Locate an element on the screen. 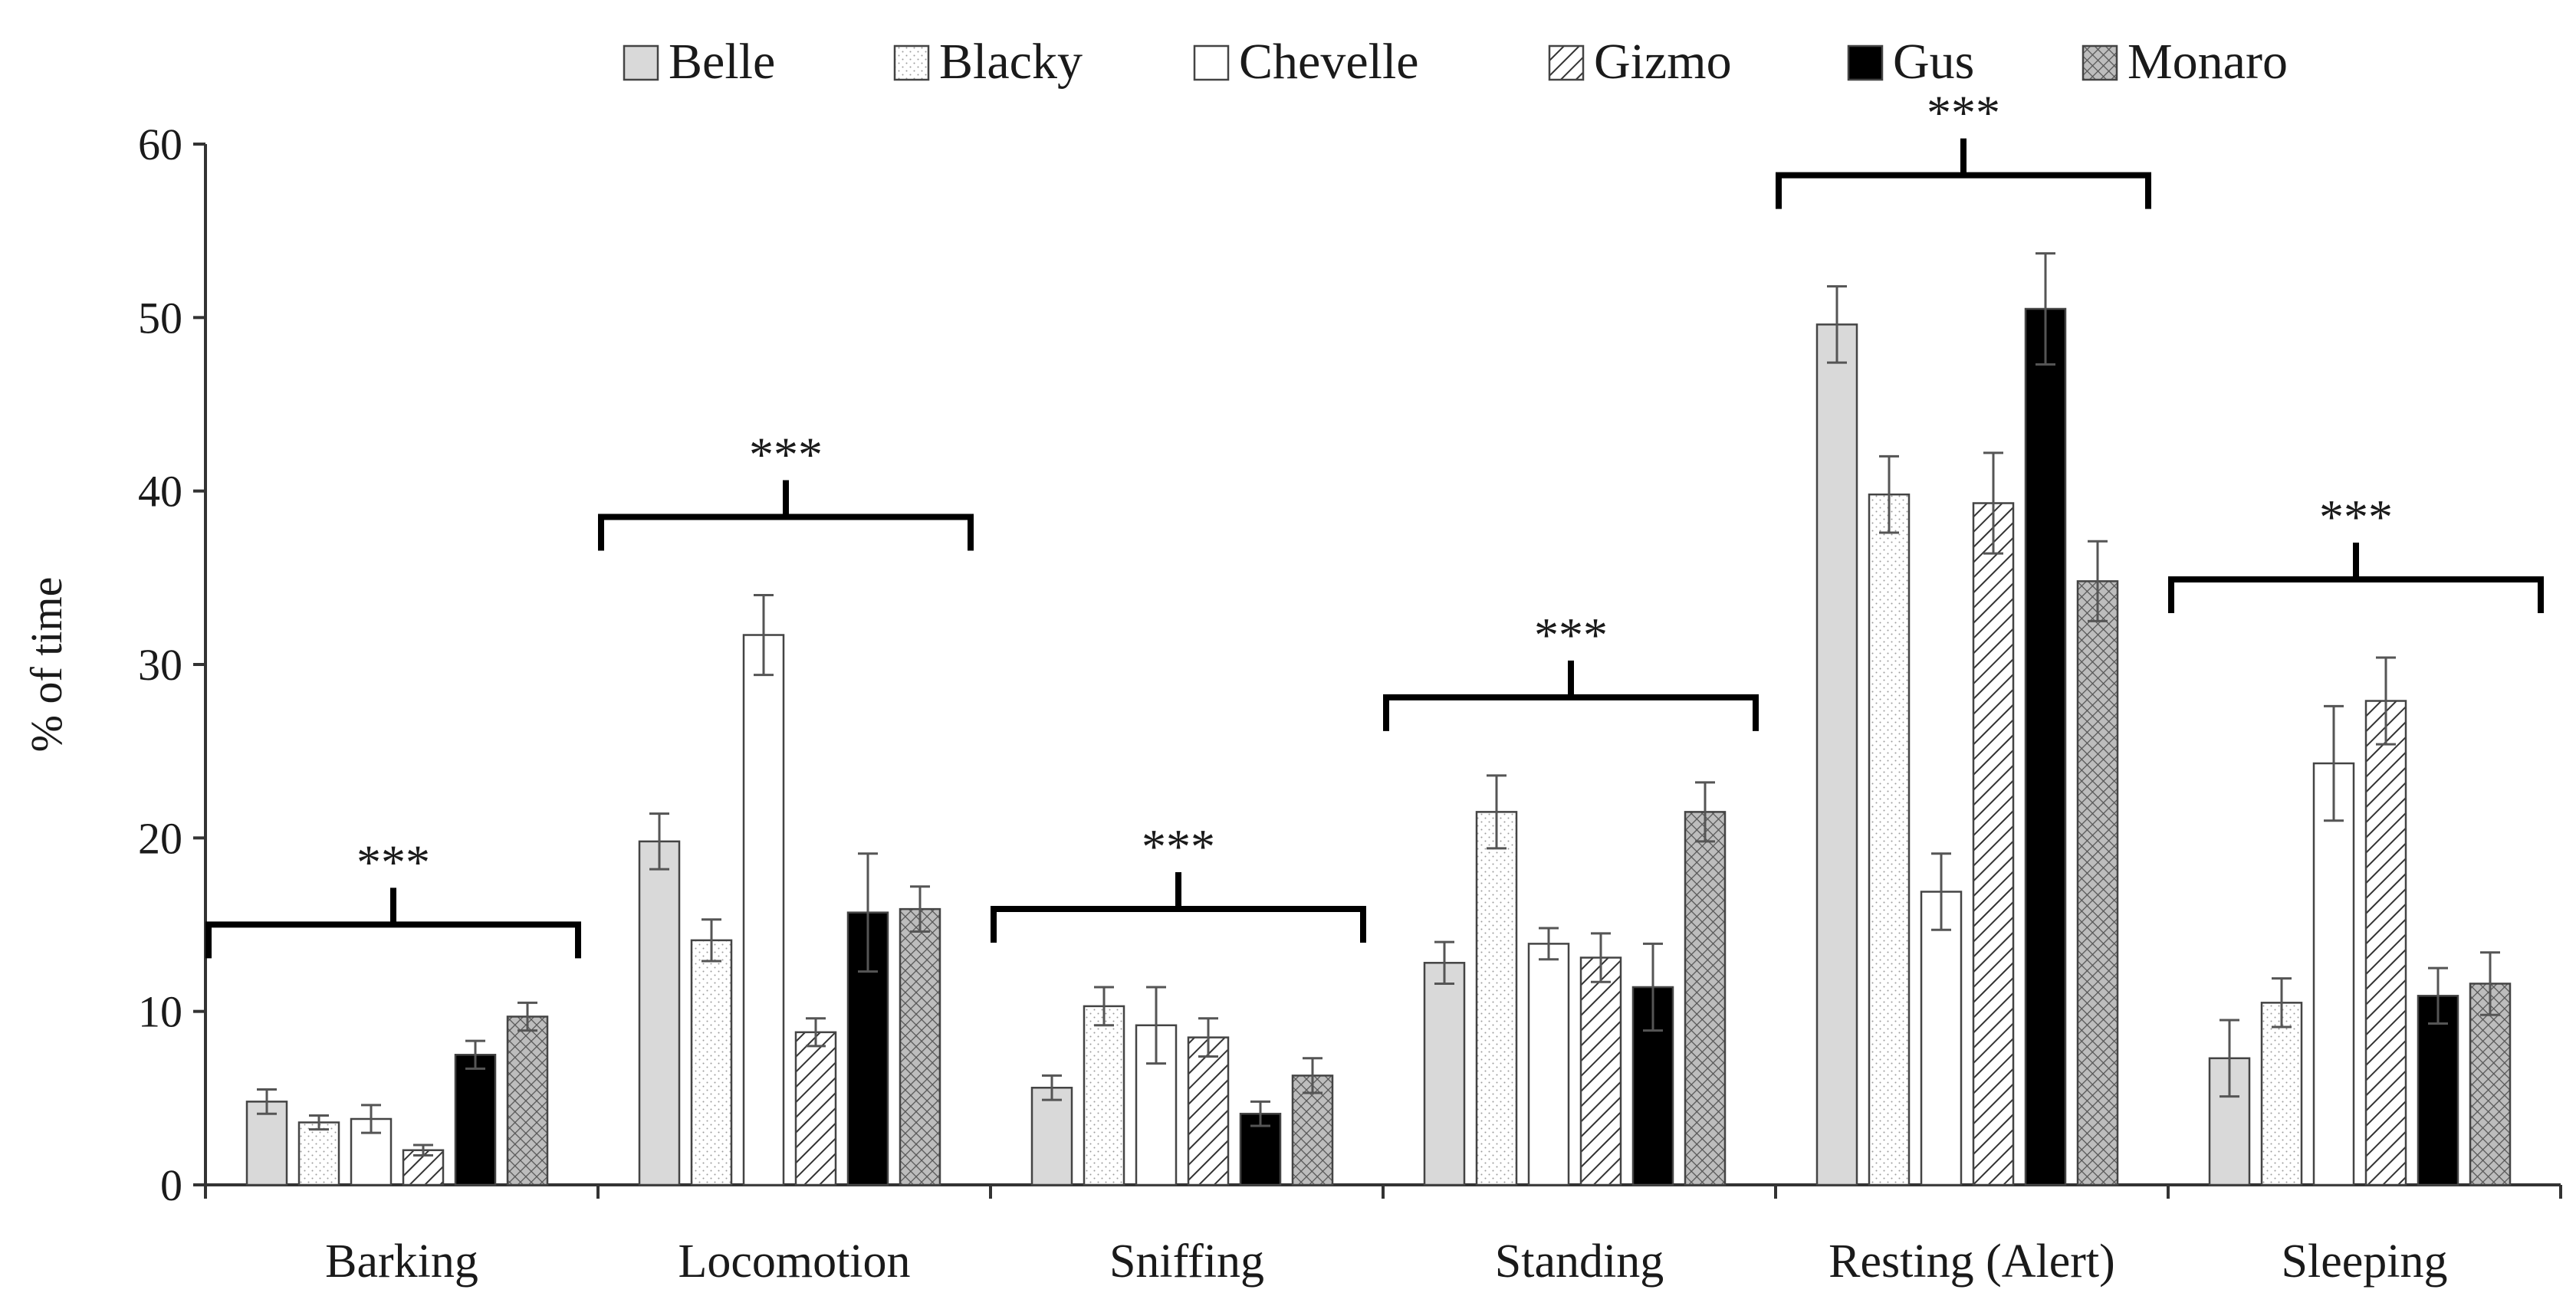 The image size is (2576, 1296). bar-gus-barking is located at coordinates (476, 1120).